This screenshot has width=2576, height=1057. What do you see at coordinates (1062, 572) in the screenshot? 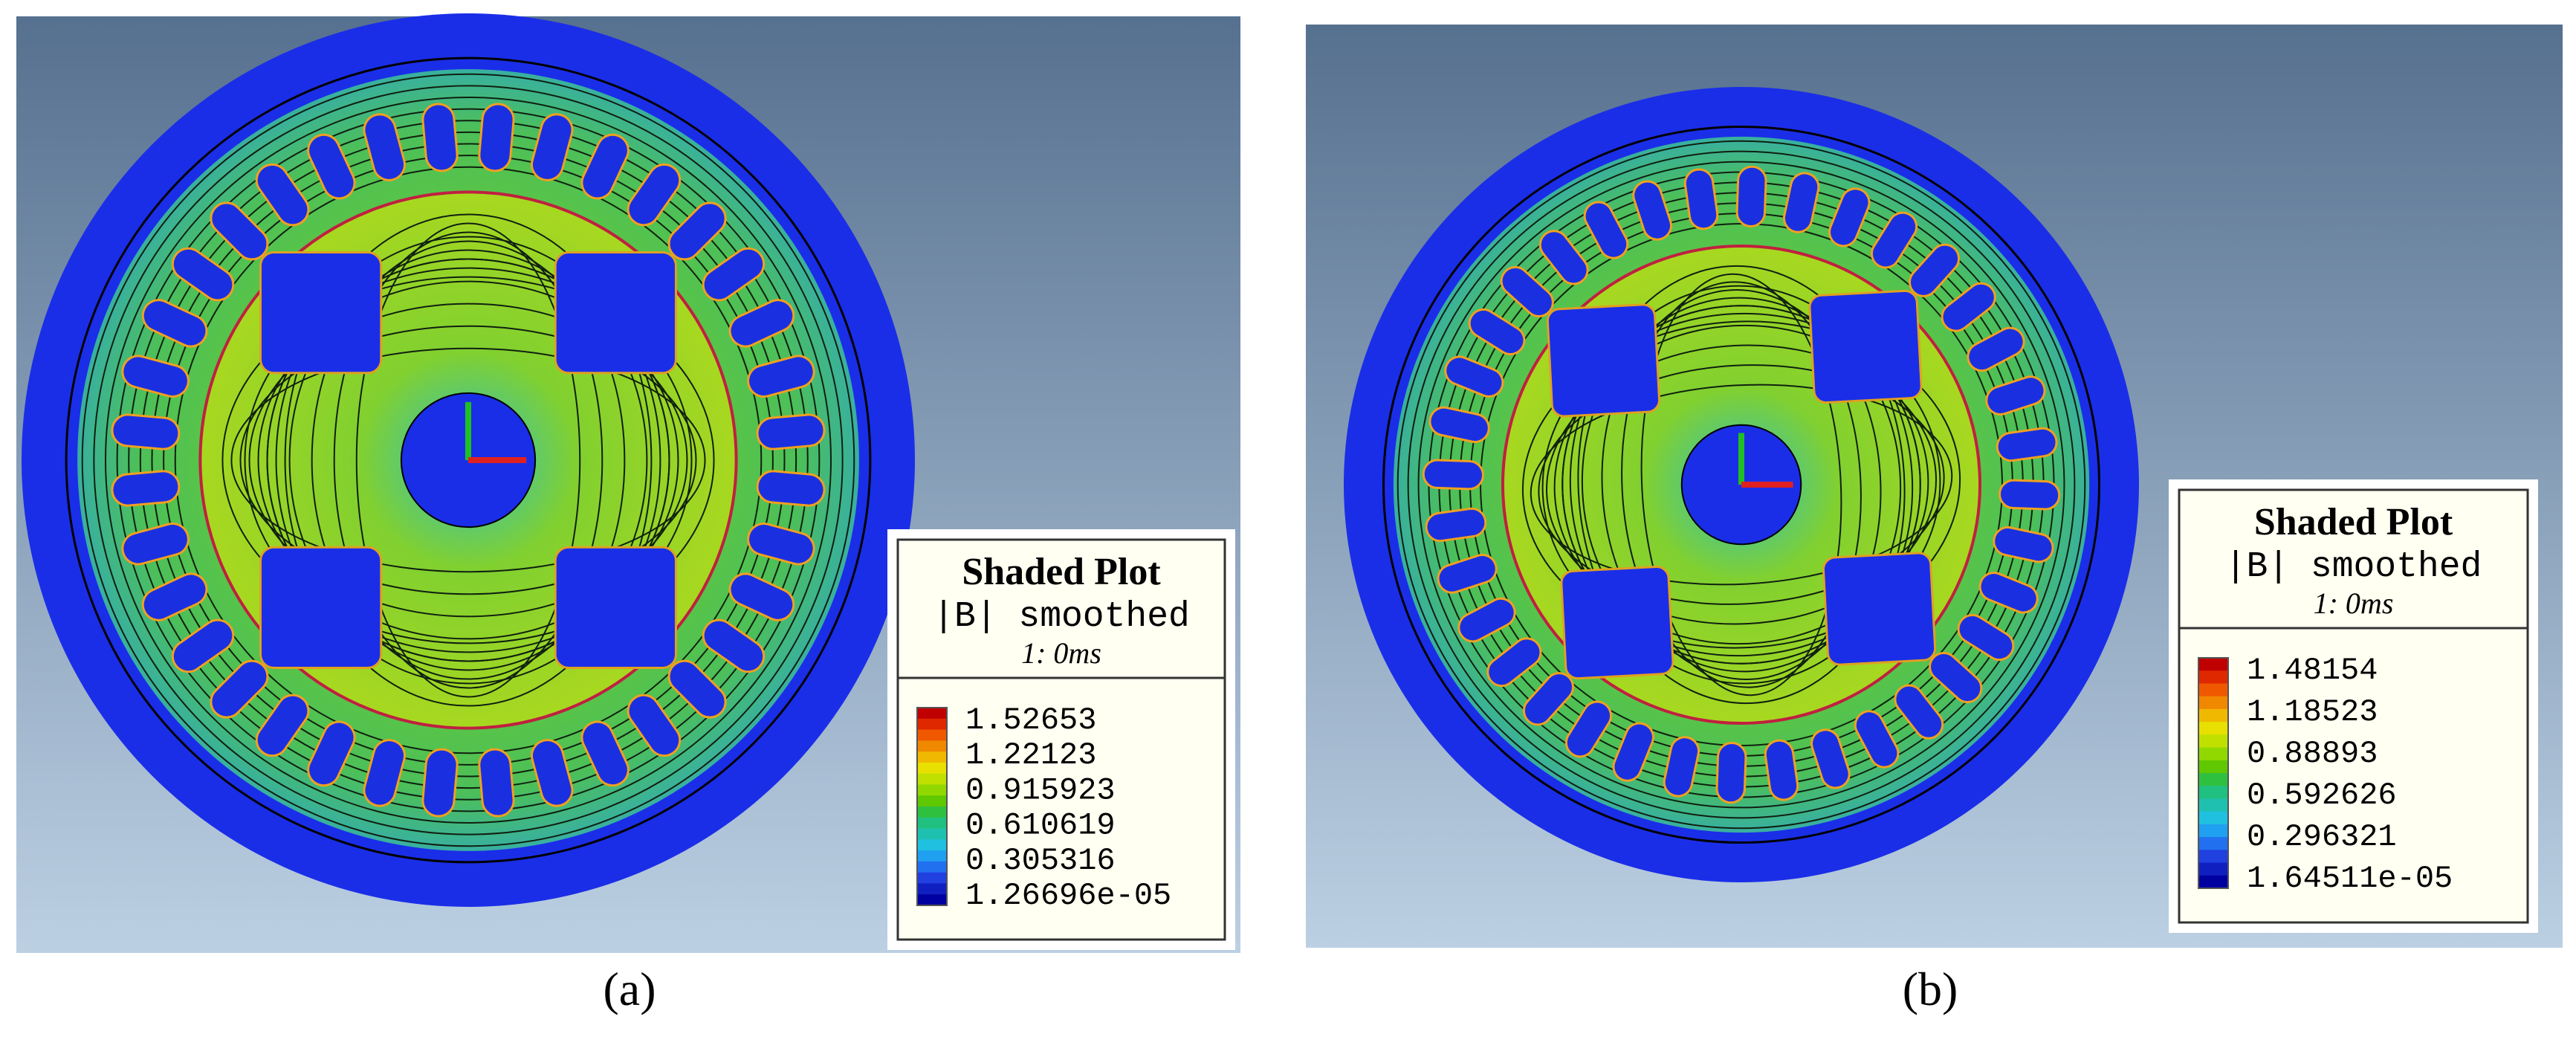
I see `legend-title: Shaded Plot` at bounding box center [1062, 572].